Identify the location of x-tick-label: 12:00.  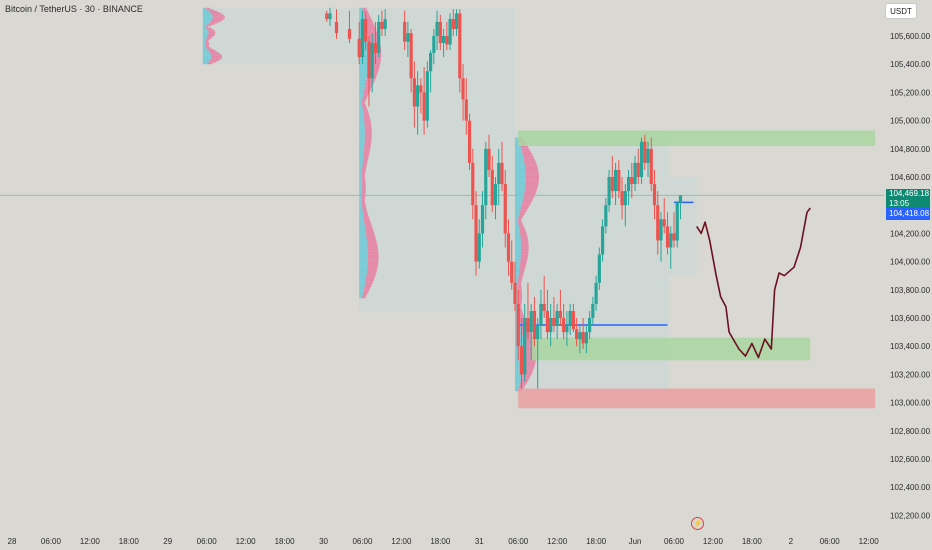
(246, 541).